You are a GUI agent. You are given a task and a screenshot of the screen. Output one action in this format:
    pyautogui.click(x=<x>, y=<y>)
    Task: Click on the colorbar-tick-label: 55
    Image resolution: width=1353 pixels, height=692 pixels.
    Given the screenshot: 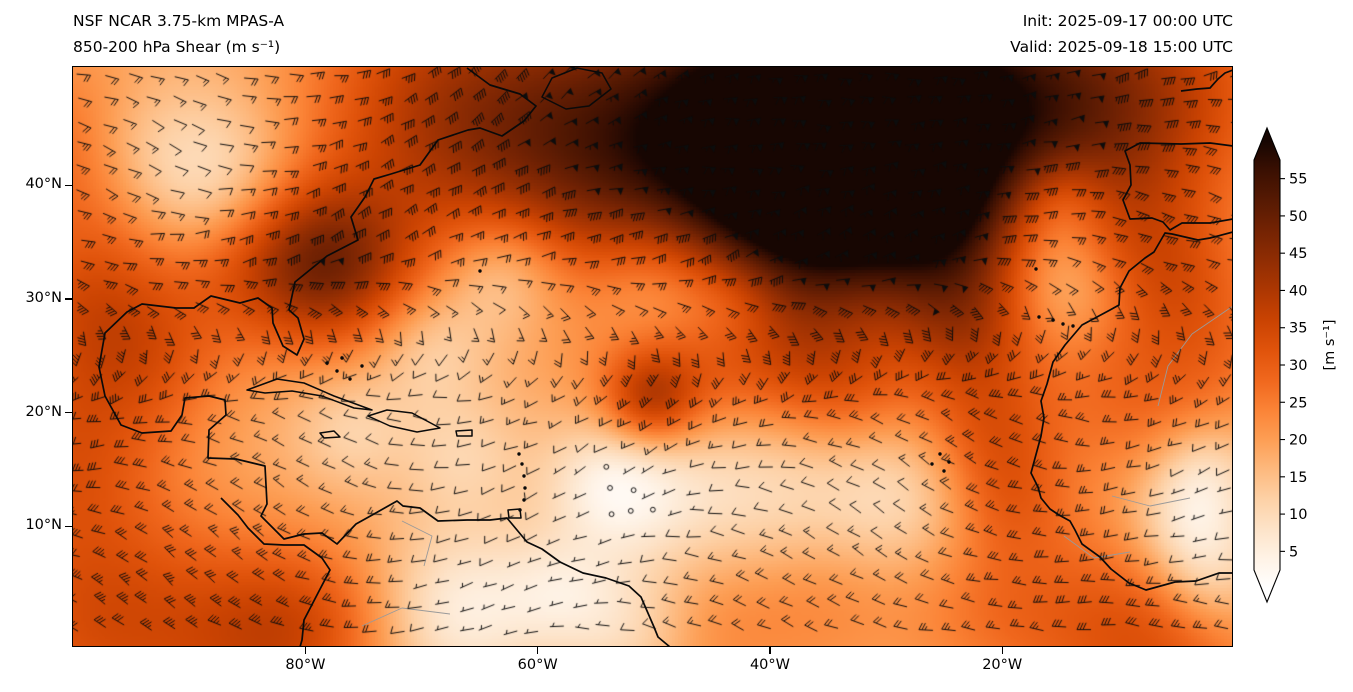 What is the action you would take?
    pyautogui.click(x=1298, y=180)
    